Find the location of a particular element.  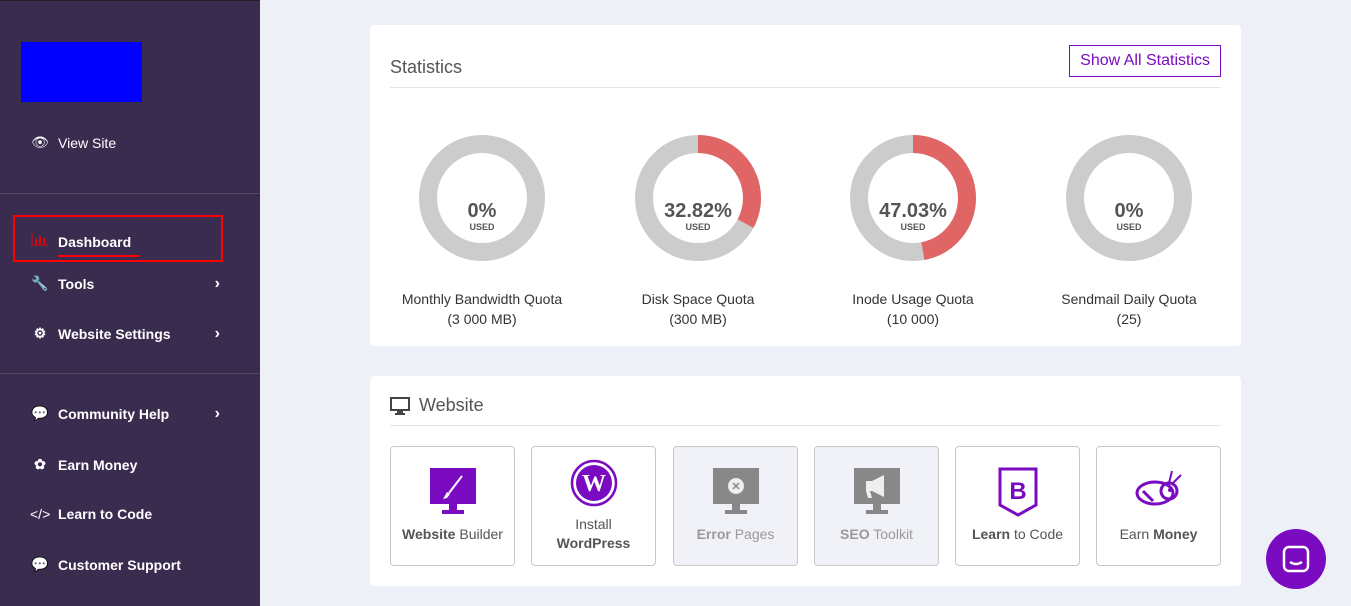

gauge-name: Disk Space Quota is located at coordinates (698, 299).